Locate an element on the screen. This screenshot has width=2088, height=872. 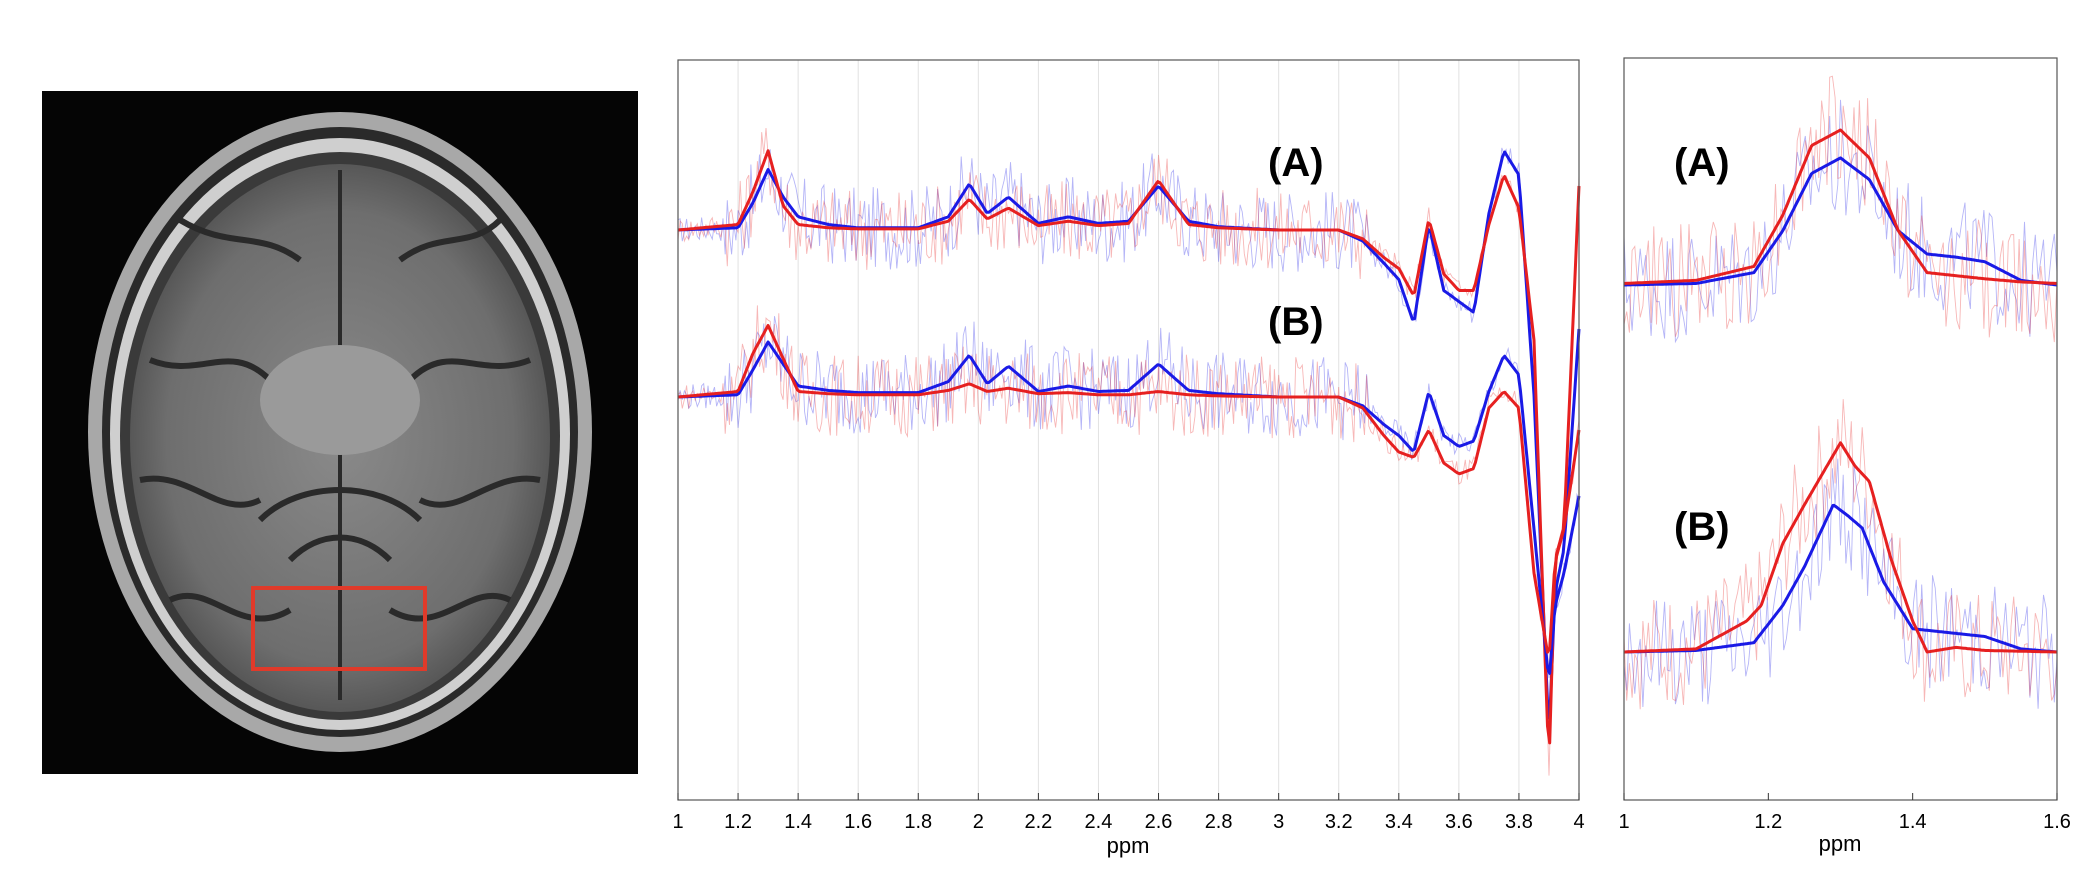
main-tick-label: 2.4 is located at coordinates (1099, 822).